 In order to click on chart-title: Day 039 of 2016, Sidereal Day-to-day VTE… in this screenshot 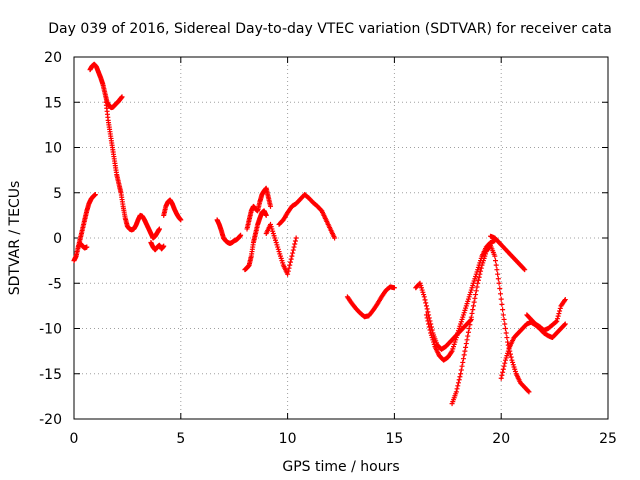, I will do `click(330, 29)`.